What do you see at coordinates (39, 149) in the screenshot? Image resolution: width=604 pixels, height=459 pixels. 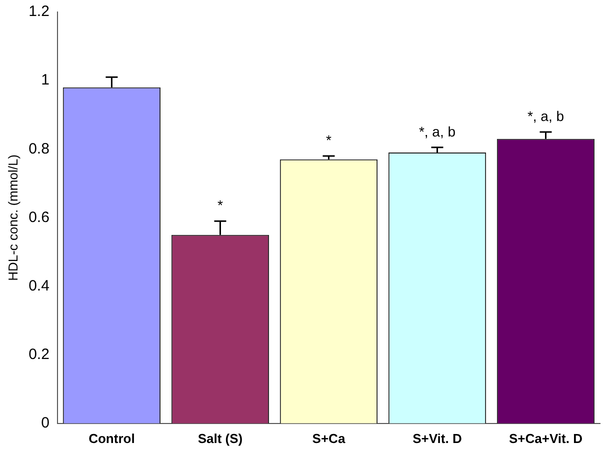 I see `y-tick-label: 0.8` at bounding box center [39, 149].